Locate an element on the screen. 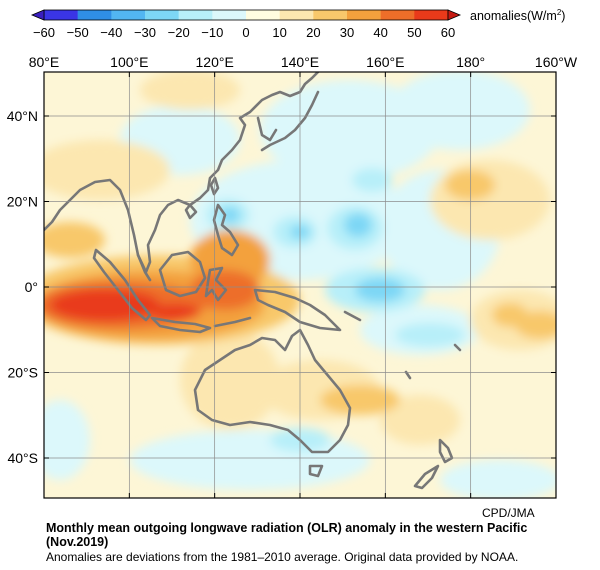 This screenshot has width=600, height=570. latitude-label: 20°N is located at coordinates (22, 202).